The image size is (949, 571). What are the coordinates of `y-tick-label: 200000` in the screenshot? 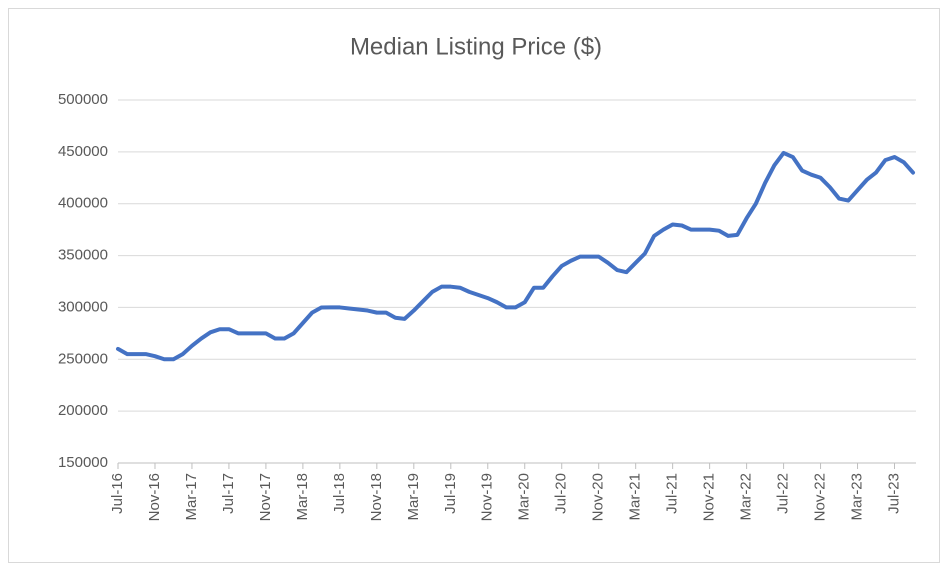 It's located at (83, 410).